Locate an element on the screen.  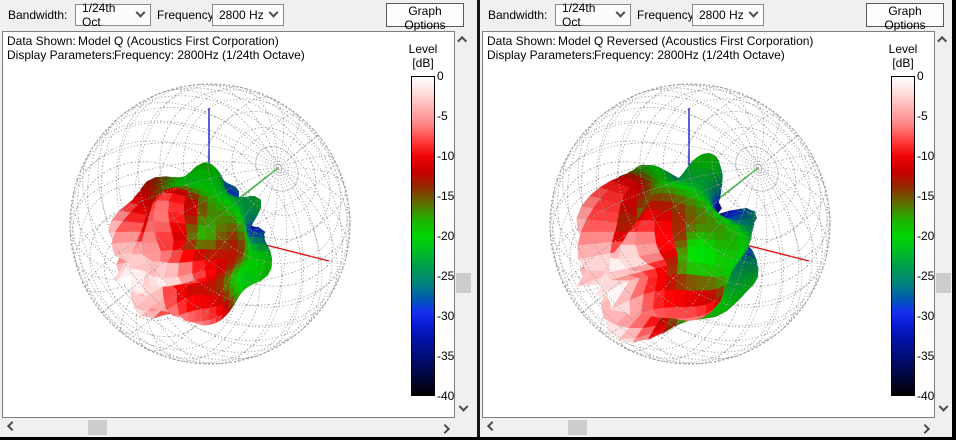
data-shown-value: Model Q (Acoustics First Corporation) is located at coordinates (178, 41).